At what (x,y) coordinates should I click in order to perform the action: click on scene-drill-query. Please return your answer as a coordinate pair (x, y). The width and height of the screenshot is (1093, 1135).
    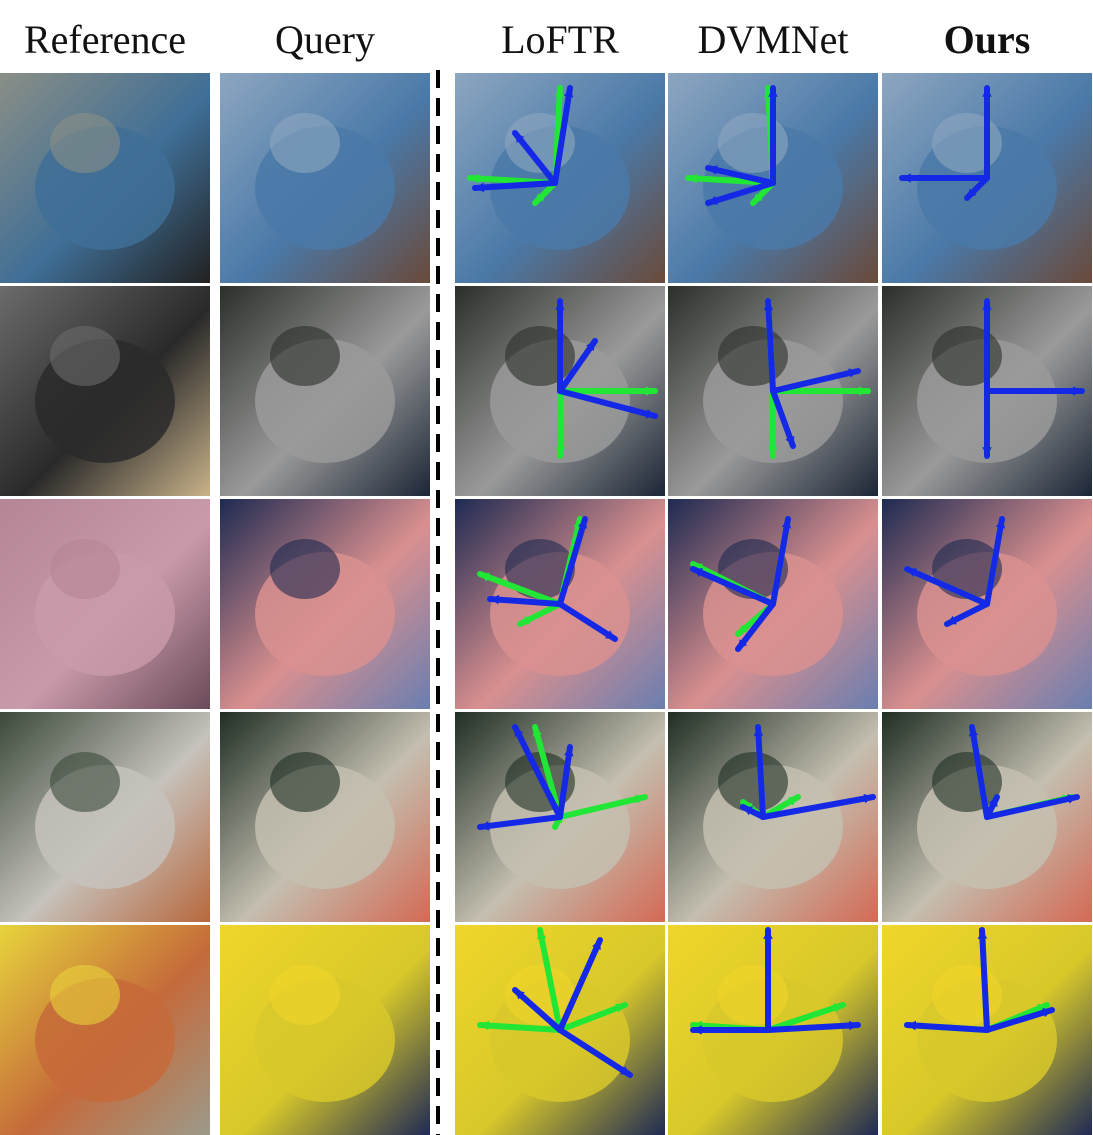
    Looking at the image, I should click on (325, 817).